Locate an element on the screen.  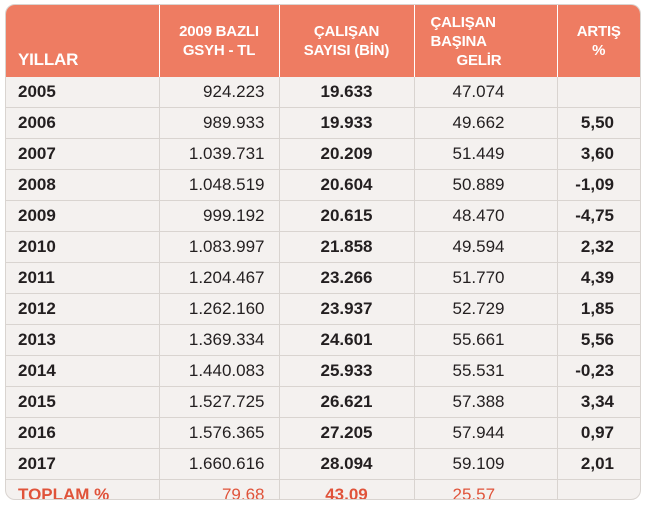
header-growth-line1: ARTIŞ is located at coordinates (598, 31).